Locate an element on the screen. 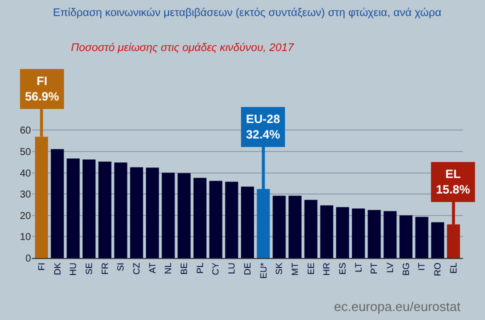  x-tick-label: PL is located at coordinates (199, 268).